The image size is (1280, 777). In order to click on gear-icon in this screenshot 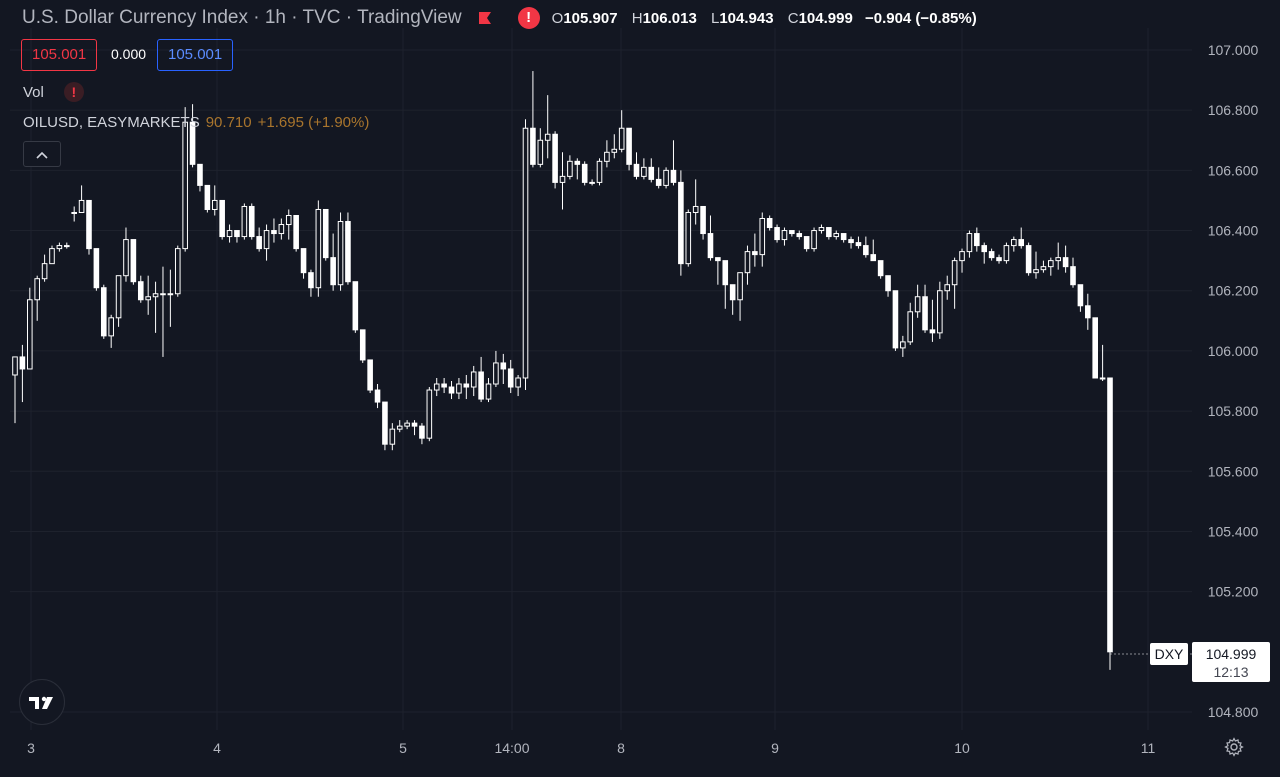, I will do `click(1234, 747)`.